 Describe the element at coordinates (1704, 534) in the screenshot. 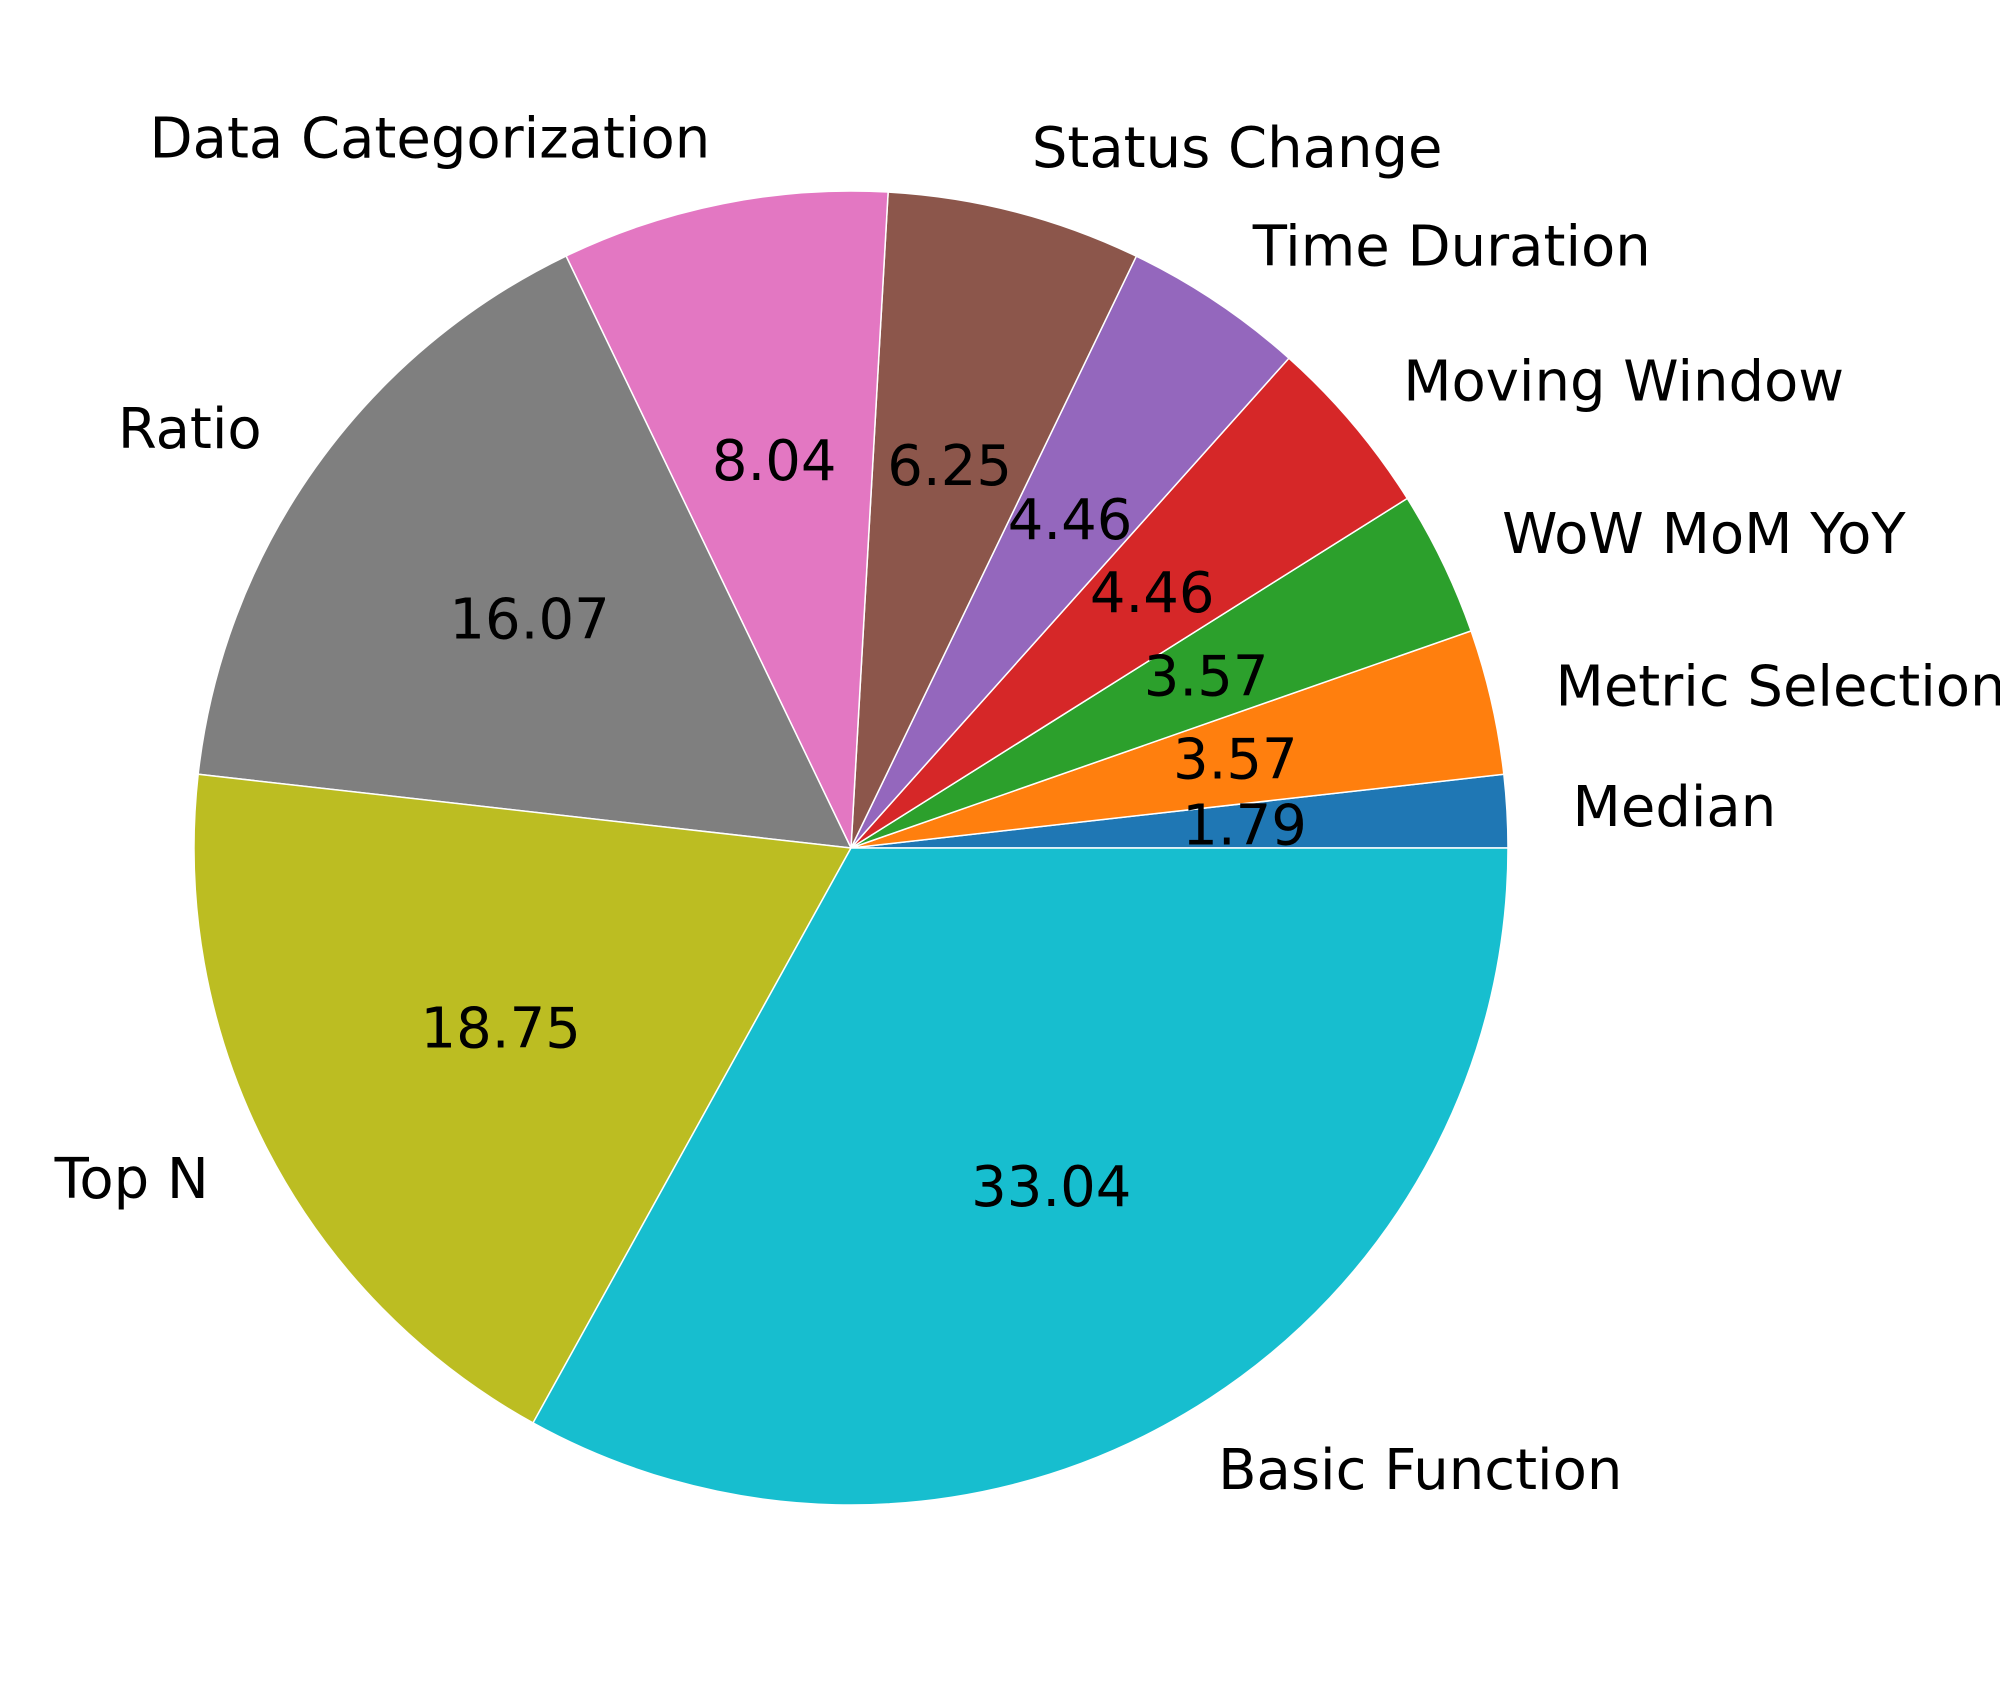

I see `category-label-wow-mom-yoy: WoW MoM YoY` at that location.